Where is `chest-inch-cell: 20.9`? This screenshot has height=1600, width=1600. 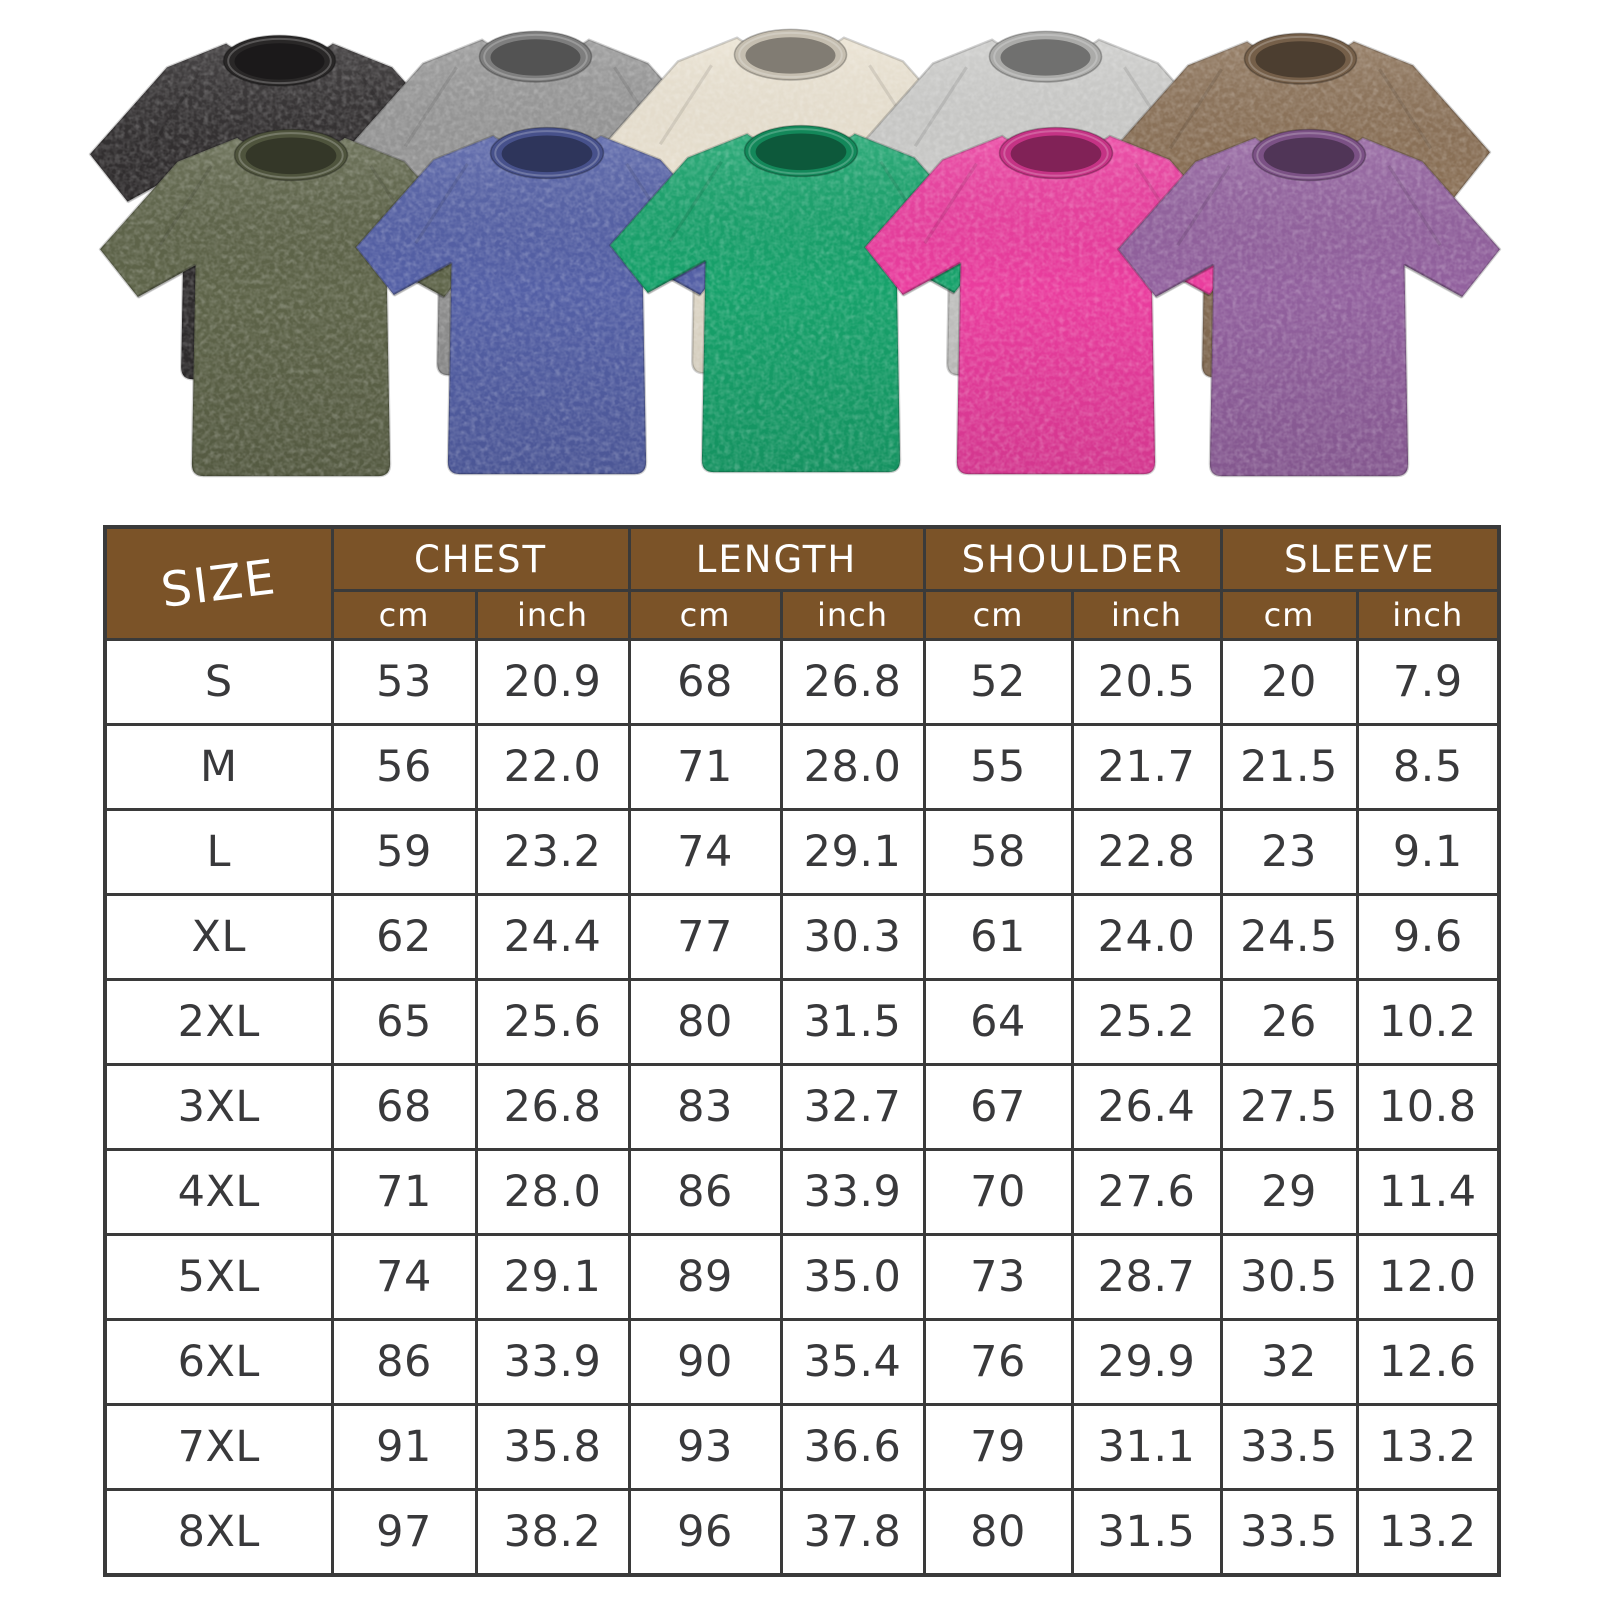 chest-inch-cell: 20.9 is located at coordinates (552, 682).